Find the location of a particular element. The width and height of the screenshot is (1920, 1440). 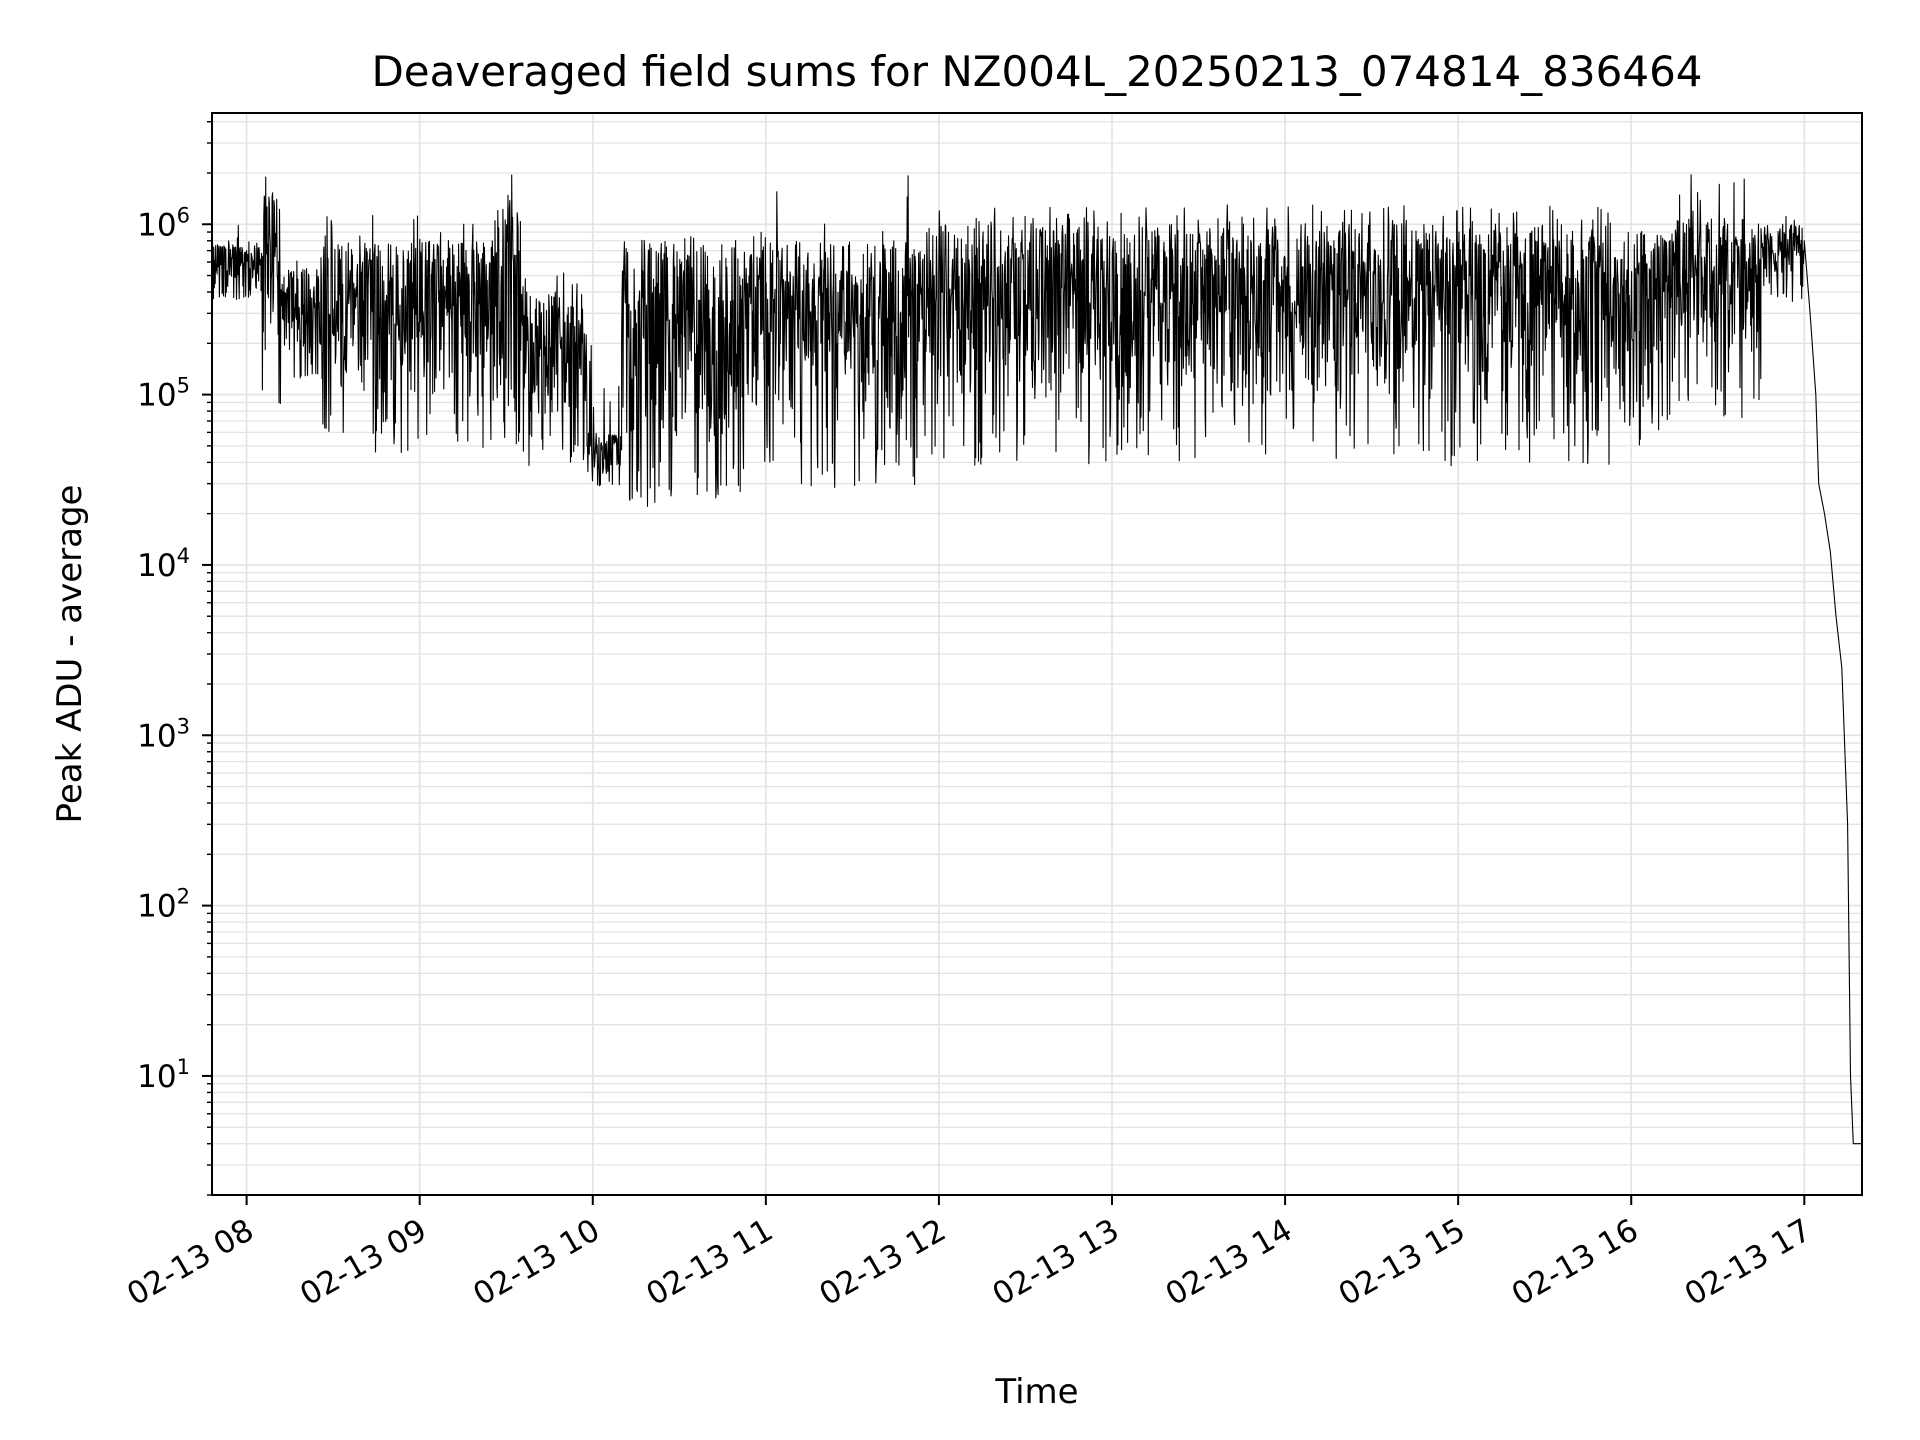

y-tick-label: 103 is located at coordinates (163, 734).